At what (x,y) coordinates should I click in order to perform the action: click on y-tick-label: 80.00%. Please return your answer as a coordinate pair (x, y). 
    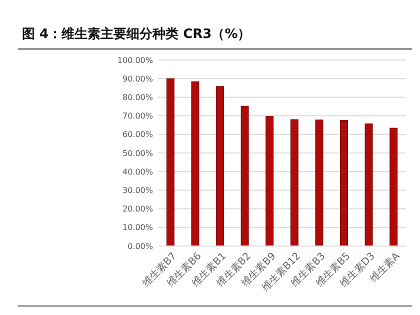
    Looking at the image, I should click on (138, 97).